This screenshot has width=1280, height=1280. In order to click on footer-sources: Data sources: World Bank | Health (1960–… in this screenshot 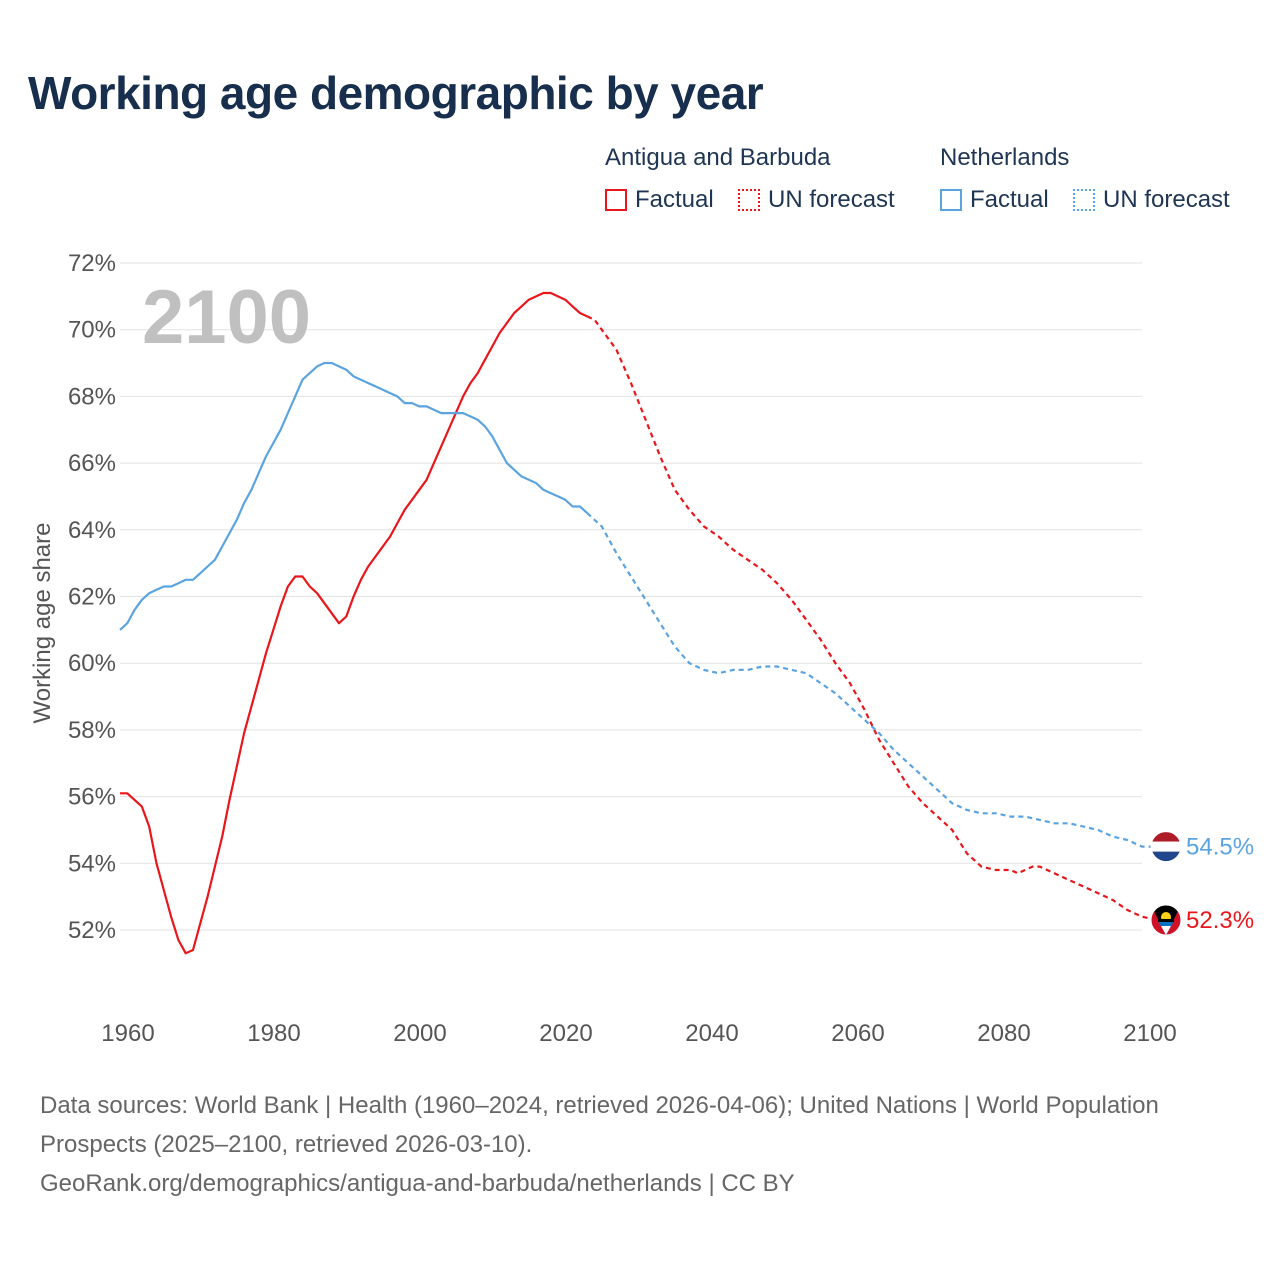, I will do `click(599, 1125)`.